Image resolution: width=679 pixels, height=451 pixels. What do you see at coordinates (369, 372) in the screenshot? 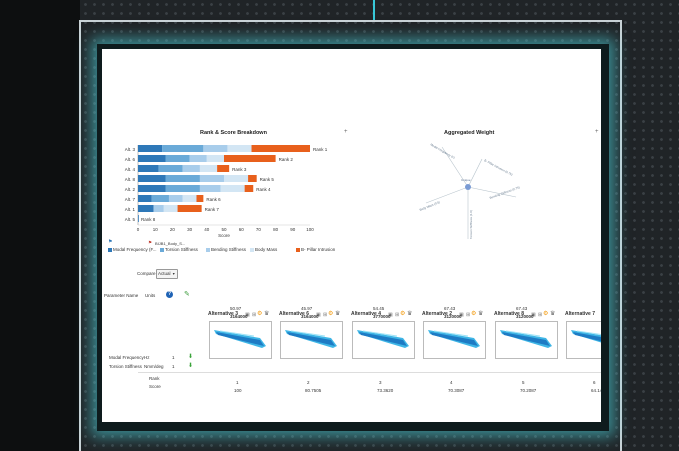
I see `table-divider` at bounding box center [369, 372].